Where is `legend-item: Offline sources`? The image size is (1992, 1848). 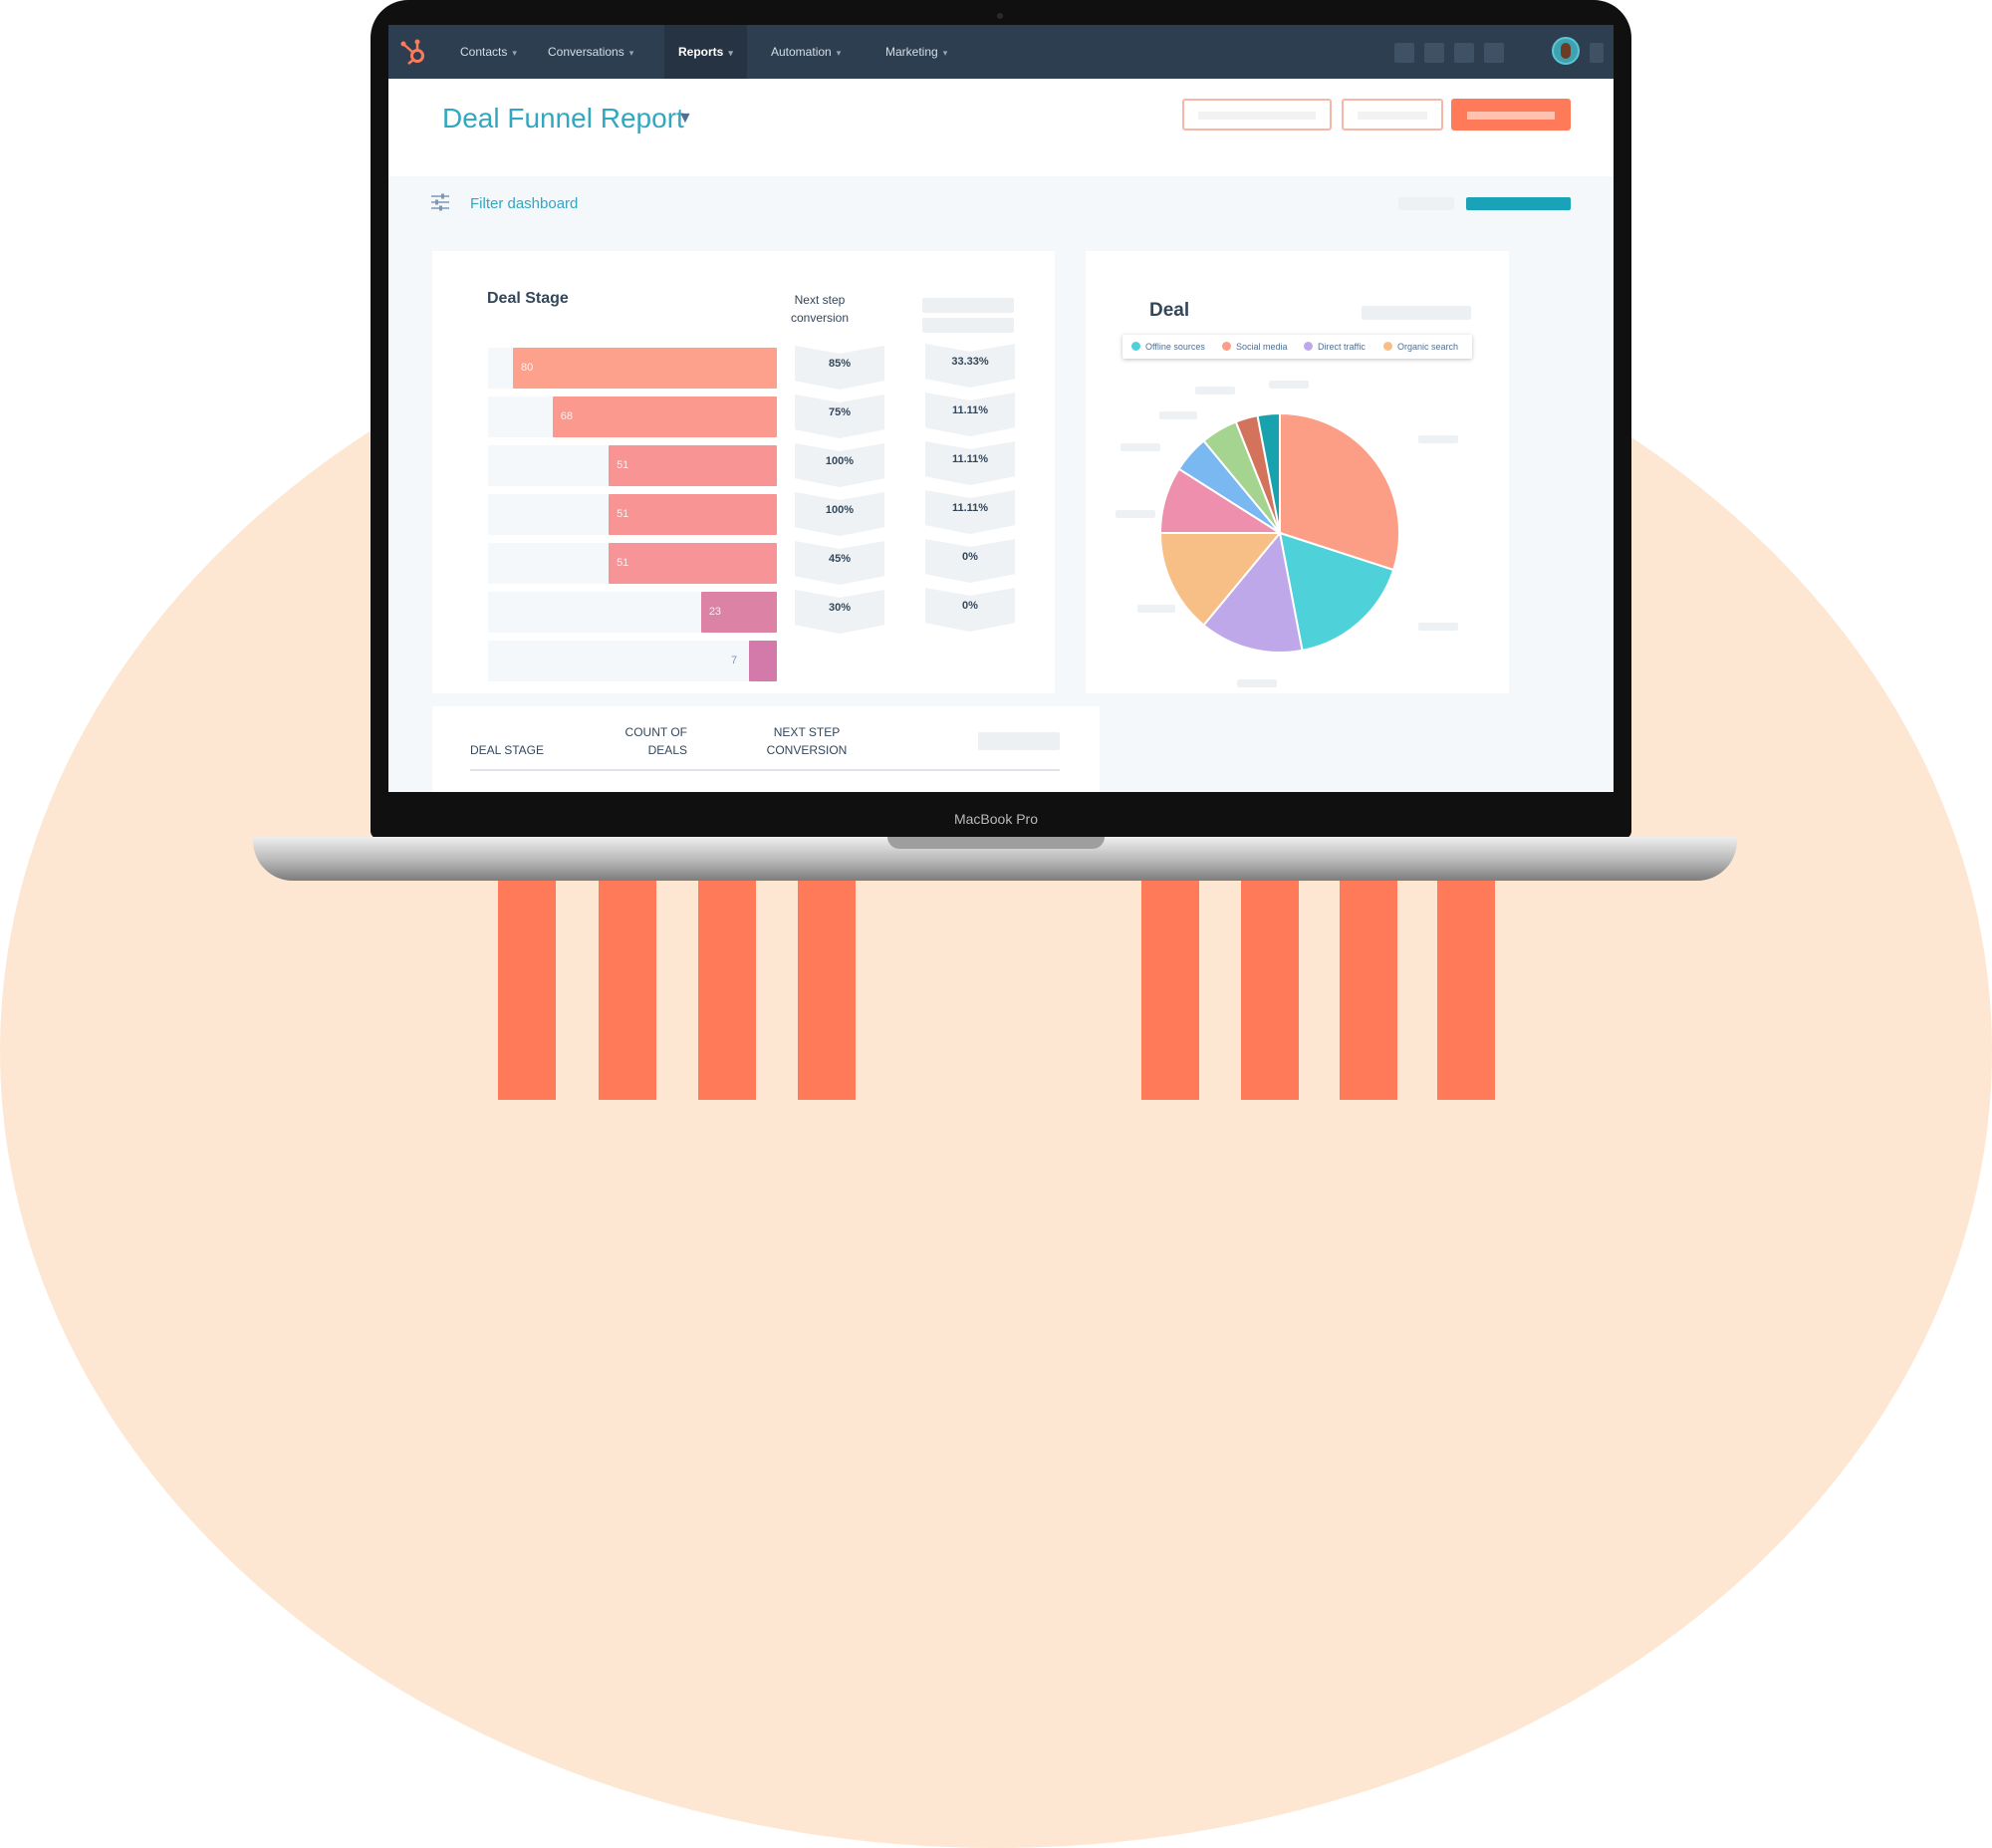
legend-item: Offline sources is located at coordinates (1168, 347).